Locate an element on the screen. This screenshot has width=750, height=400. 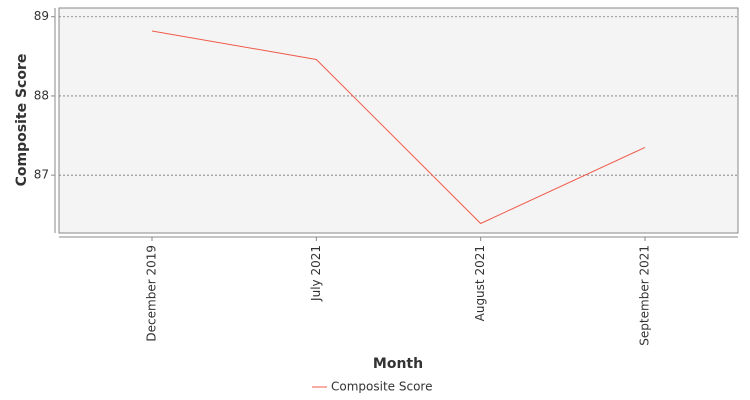
x-tick-label: December 2019 is located at coordinates (152, 293).